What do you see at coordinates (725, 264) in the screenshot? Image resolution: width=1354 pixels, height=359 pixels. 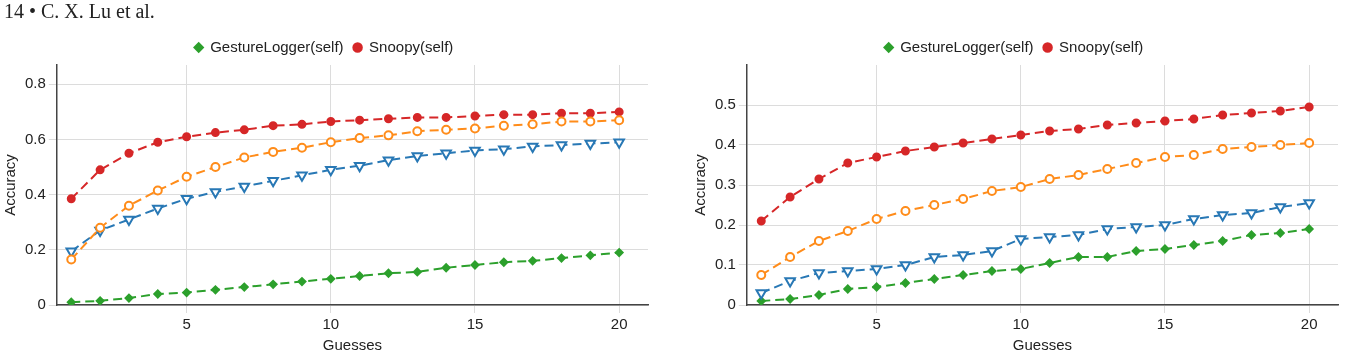 I see `y-tick-label: 0.1` at bounding box center [725, 264].